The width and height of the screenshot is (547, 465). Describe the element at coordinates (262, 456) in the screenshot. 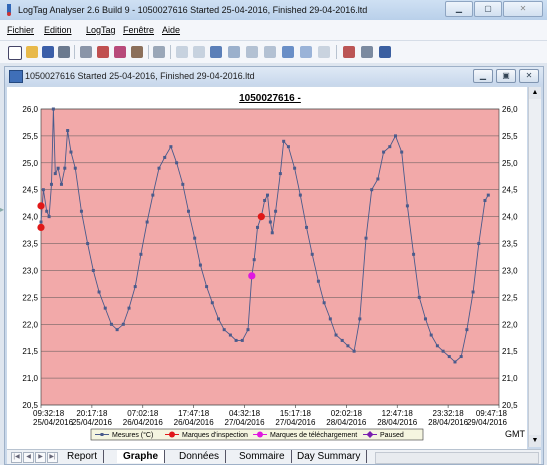

I see `tab-sommaire: Sommaire` at that location.